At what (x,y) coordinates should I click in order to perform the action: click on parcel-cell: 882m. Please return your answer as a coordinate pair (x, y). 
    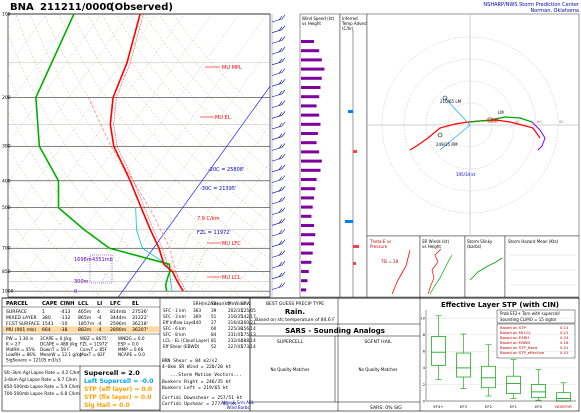
    Looking at the image, I should click on (85, 330).